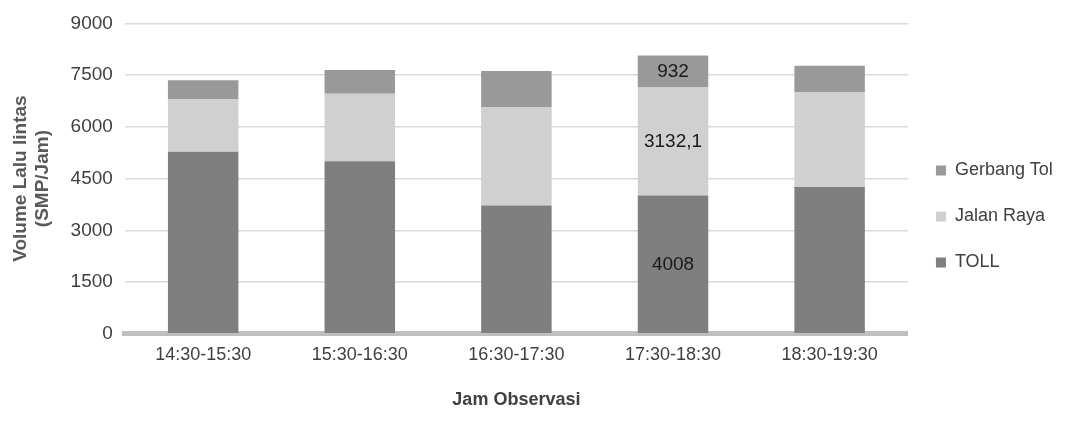  Describe the element at coordinates (1003, 169) in the screenshot. I see `legend-label: Gerbang Tol` at that location.